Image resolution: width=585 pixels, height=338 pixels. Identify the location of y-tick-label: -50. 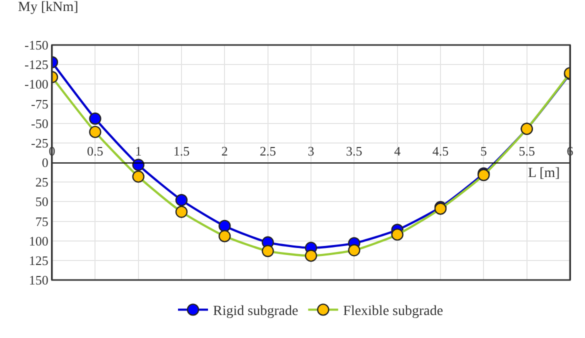
(39, 123).